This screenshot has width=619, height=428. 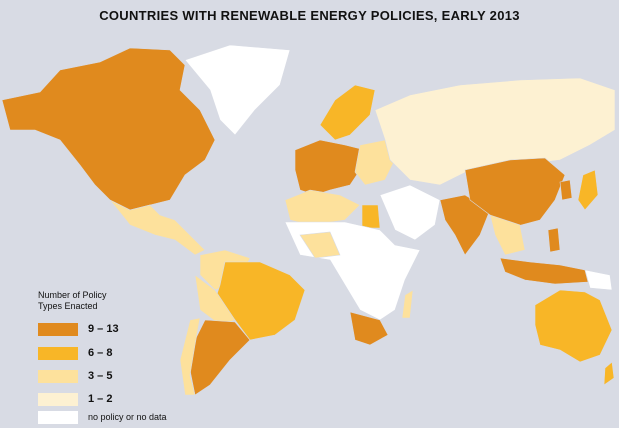 I want to click on china, so click(x=515, y=193).